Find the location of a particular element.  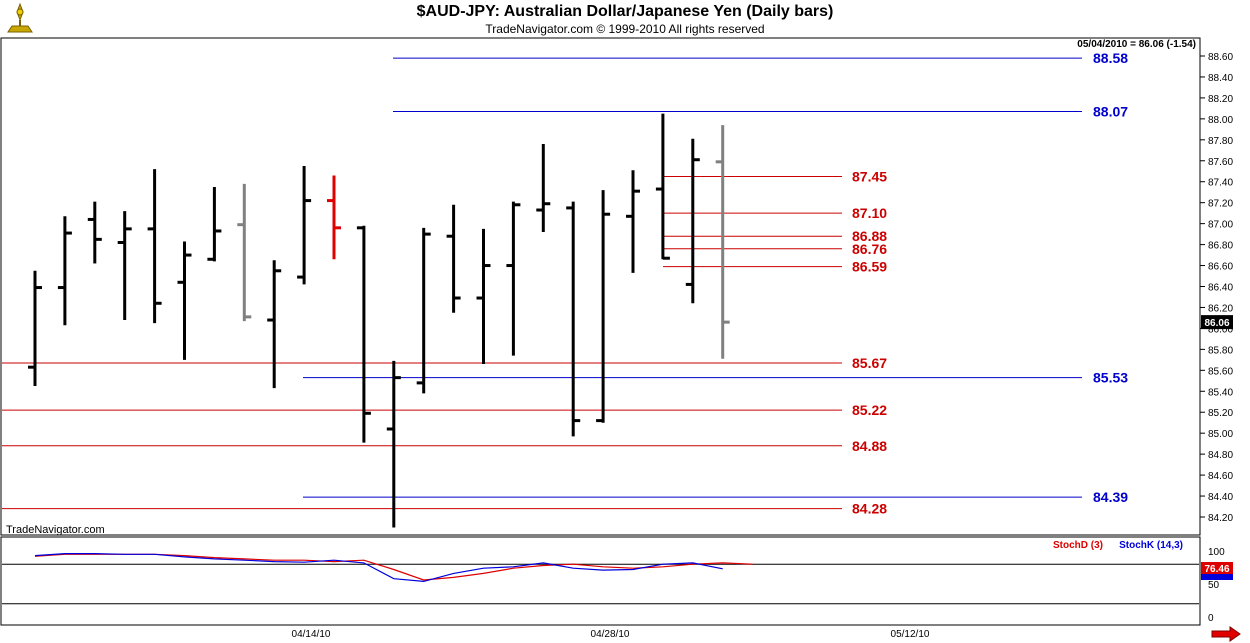

last-price-label: 86.06 is located at coordinates (1216, 323).